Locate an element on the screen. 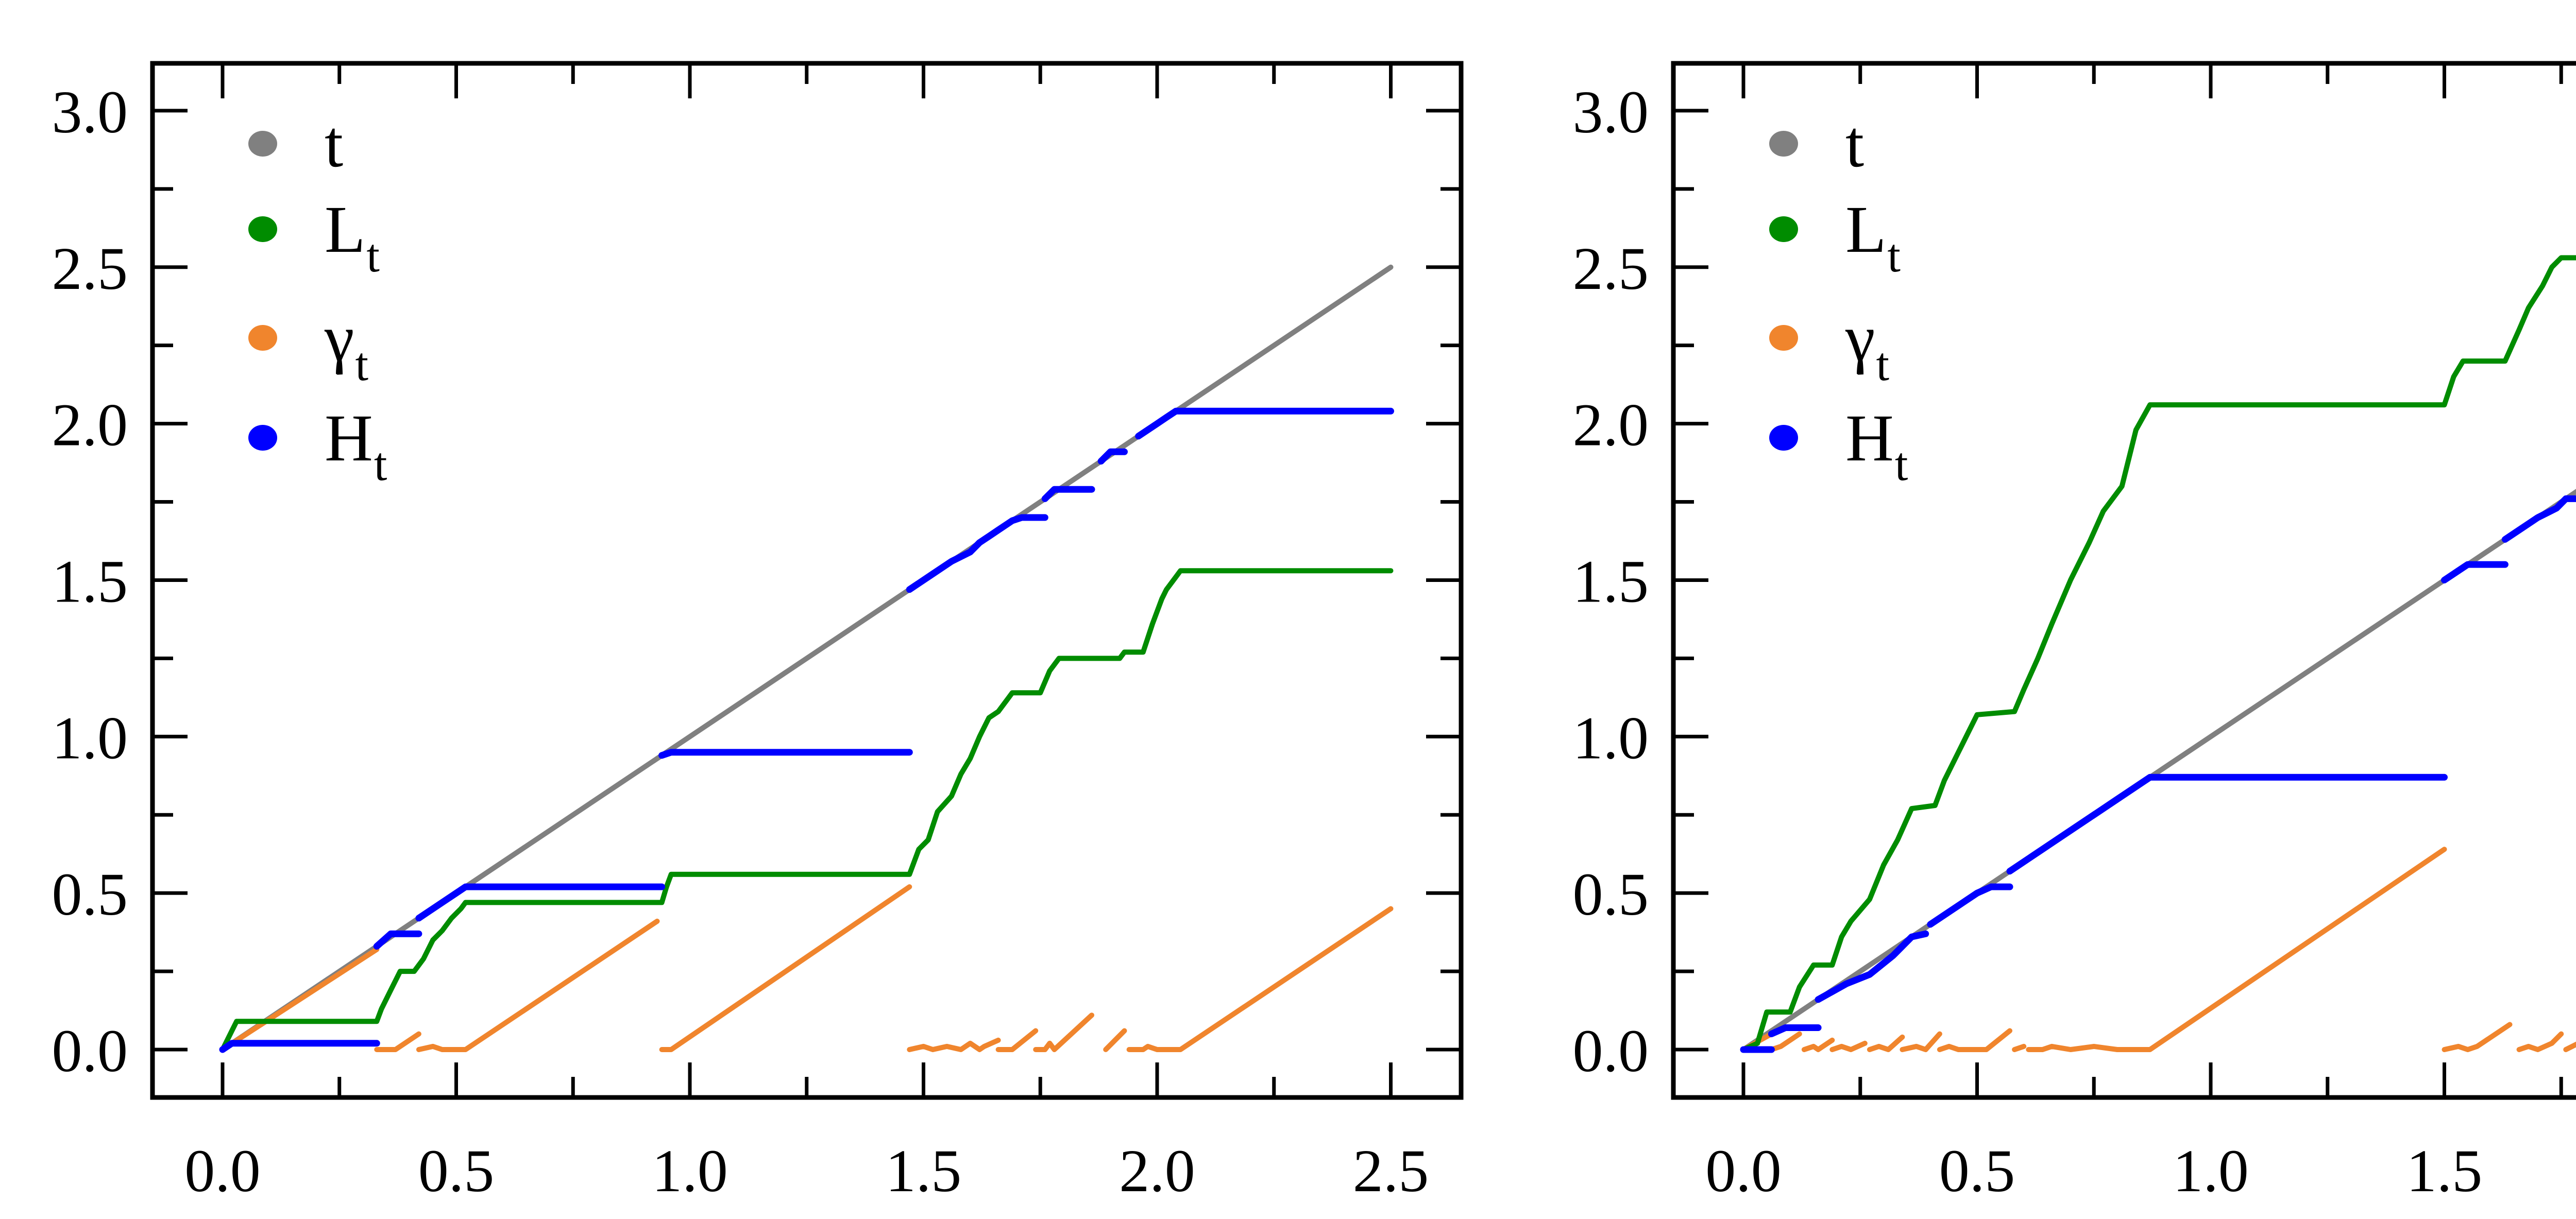 The image size is (2576, 1219). right-y-tick-label: 3.0 is located at coordinates (1611, 112).